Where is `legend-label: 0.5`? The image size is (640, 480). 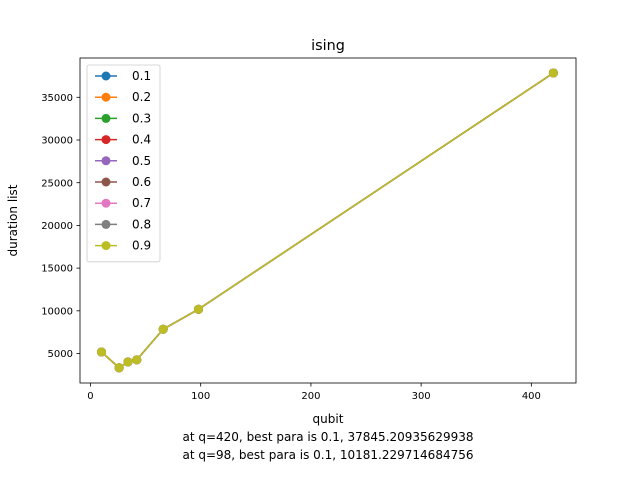 legend-label: 0.5 is located at coordinates (141, 161).